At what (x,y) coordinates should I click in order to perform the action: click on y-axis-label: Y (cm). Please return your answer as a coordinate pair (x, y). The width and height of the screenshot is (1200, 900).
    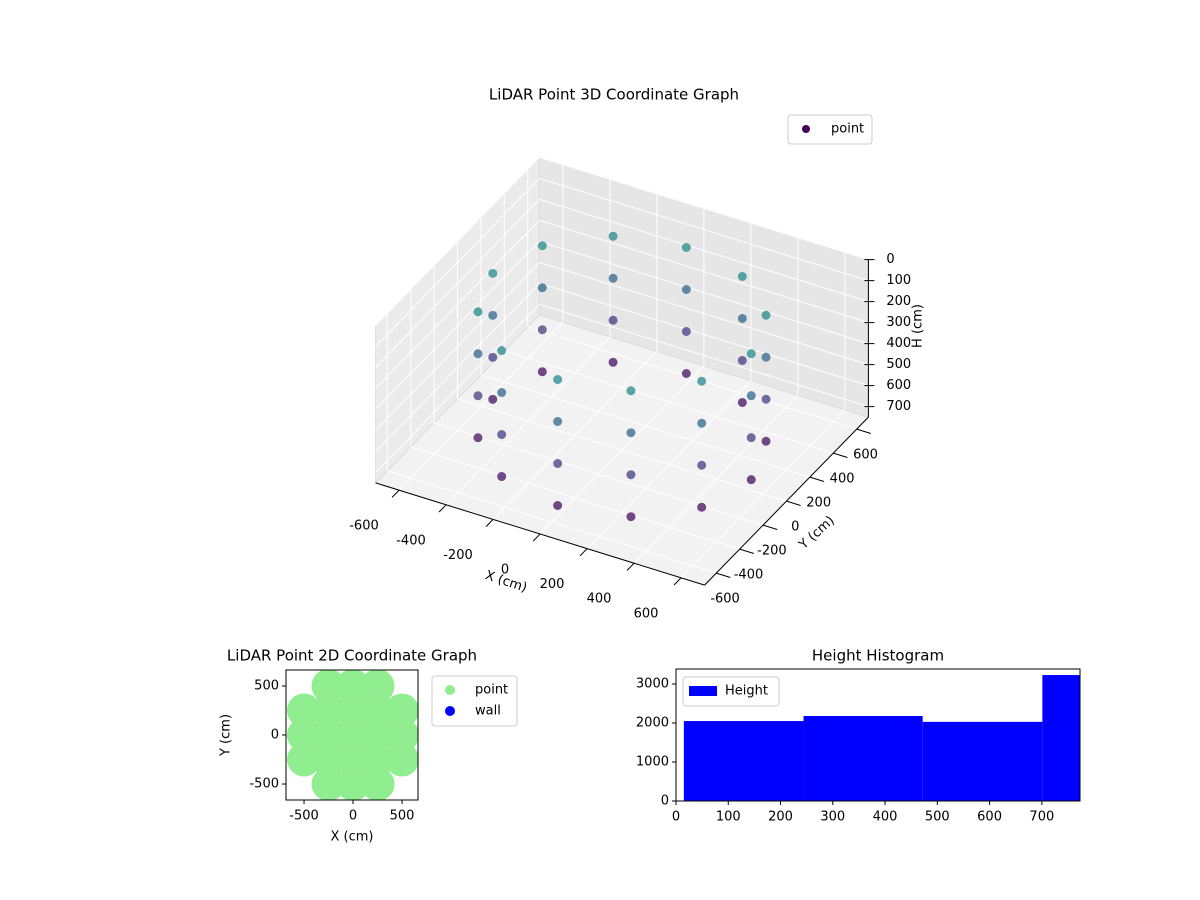
    Looking at the image, I should click on (226, 735).